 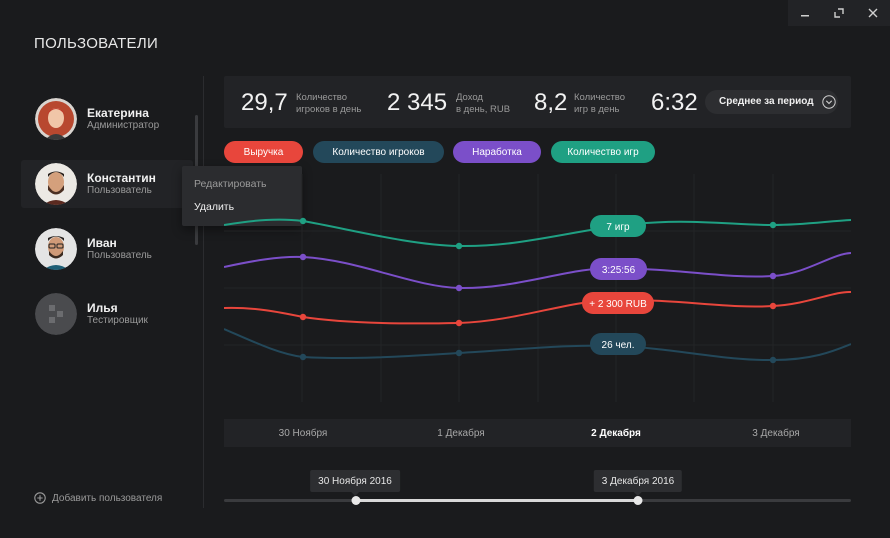 I want to click on stat-label: Количество игроков в день, so click(x=329, y=103).